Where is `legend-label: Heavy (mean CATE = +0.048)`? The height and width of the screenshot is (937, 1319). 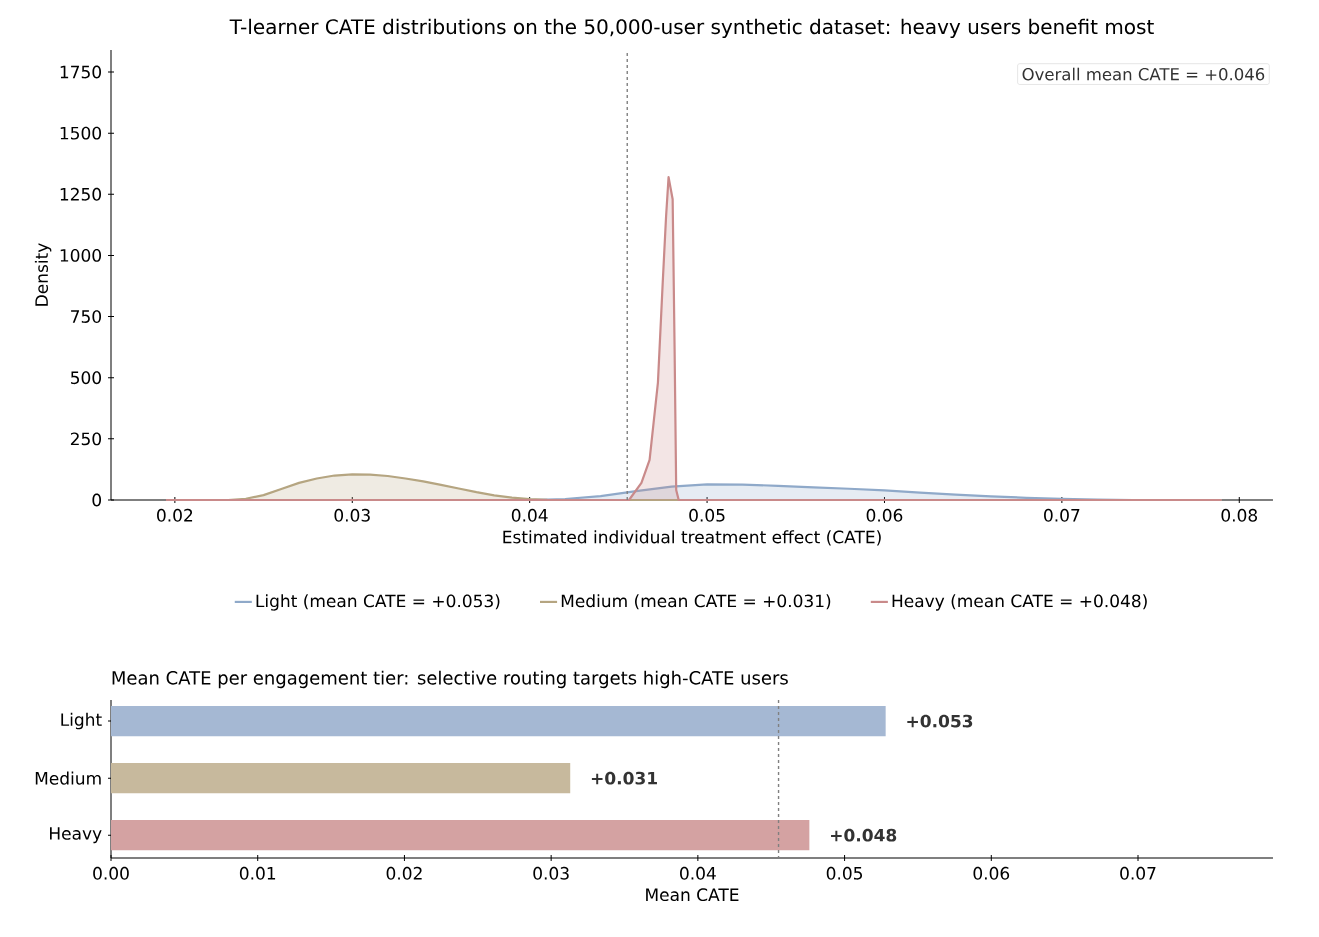
legend-label: Heavy (mean CATE = +0.048) is located at coordinates (1019, 602).